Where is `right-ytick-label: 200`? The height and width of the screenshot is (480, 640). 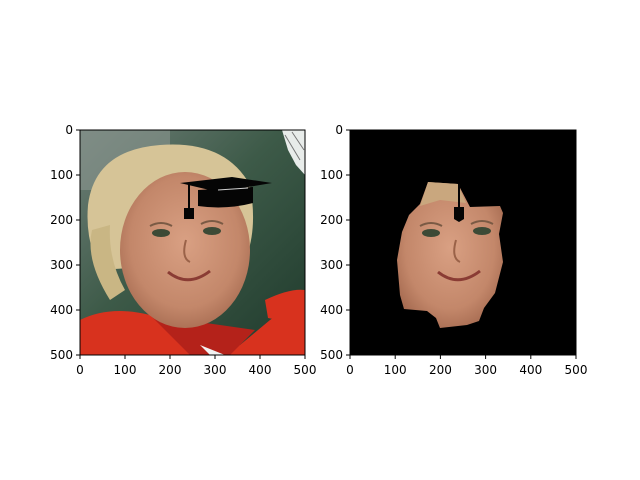
right-ytick-label: 200 is located at coordinates (331, 220).